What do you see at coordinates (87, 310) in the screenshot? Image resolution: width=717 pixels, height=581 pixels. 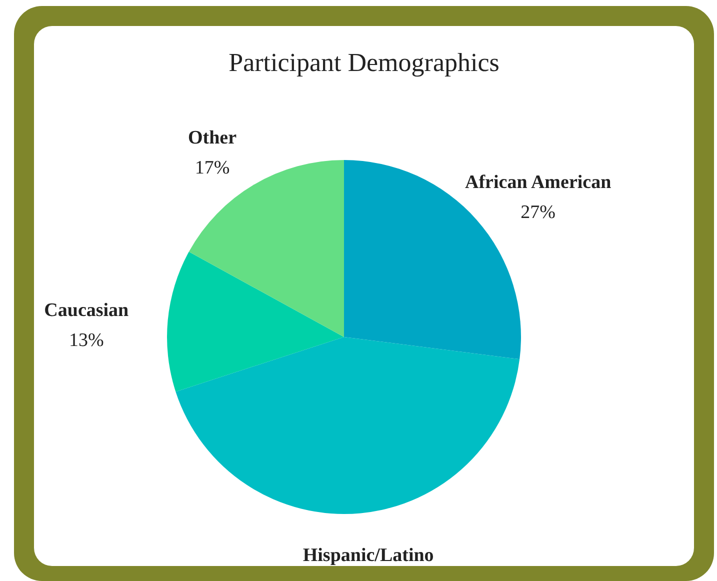 I see `slice-label: Caucasian` at bounding box center [87, 310].